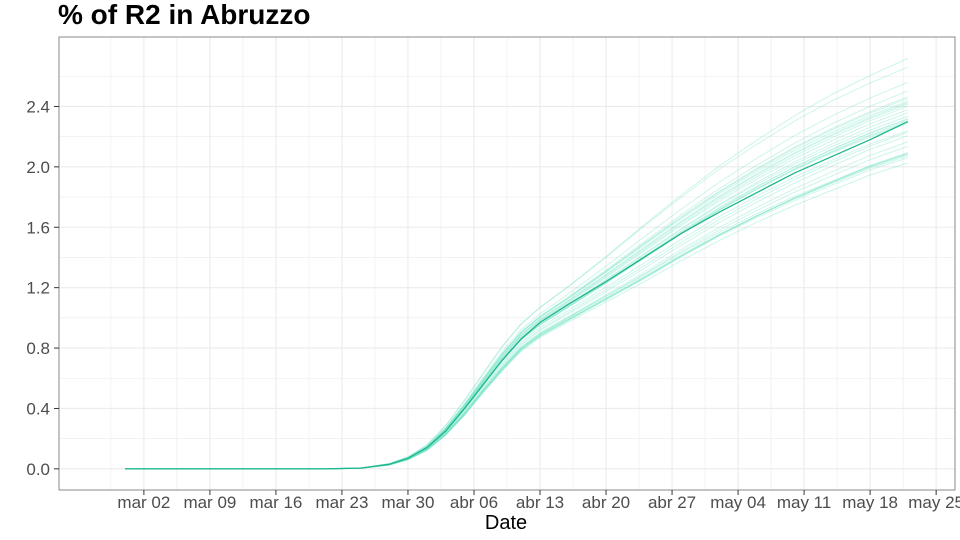 Image resolution: width=960 pixels, height=540 pixels. Describe the element at coordinates (738, 502) in the screenshot. I see `x-tick-label: may 04` at that location.